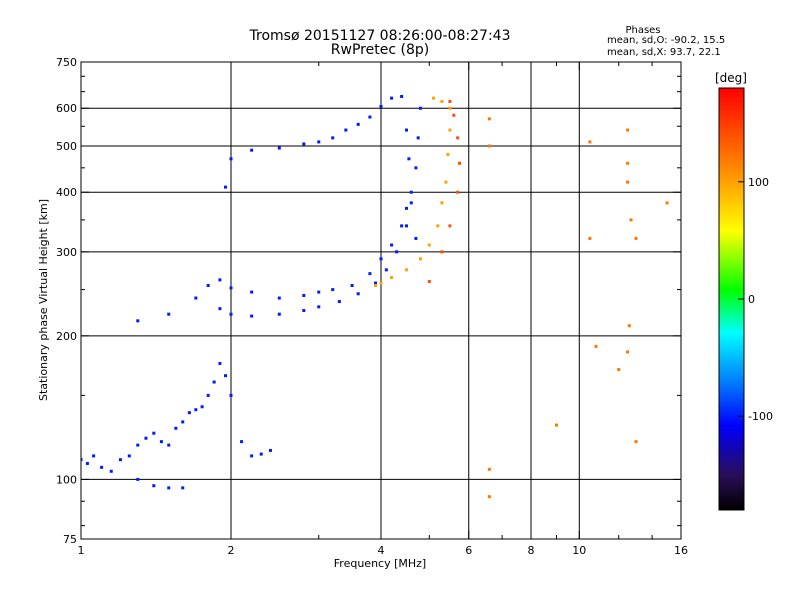 Image resolution: width=800 pixels, height=600 pixels. What do you see at coordinates (531, 550) in the screenshot?
I see `x-tick-label: 8` at bounding box center [531, 550].